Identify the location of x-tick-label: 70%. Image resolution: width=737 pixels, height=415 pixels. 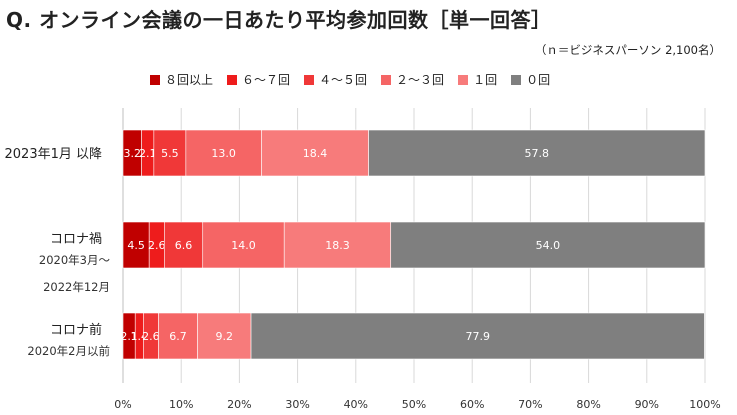
(530, 404).